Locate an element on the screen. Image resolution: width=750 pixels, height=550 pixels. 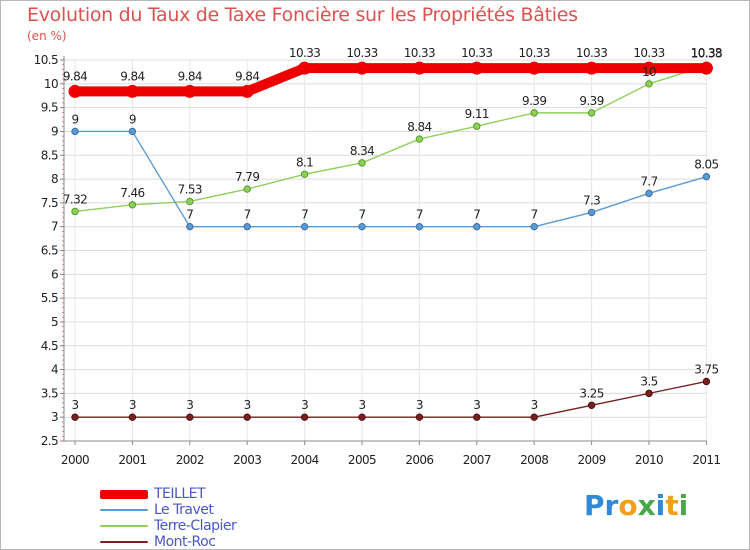
logo-letter: t is located at coordinates (672, 505).